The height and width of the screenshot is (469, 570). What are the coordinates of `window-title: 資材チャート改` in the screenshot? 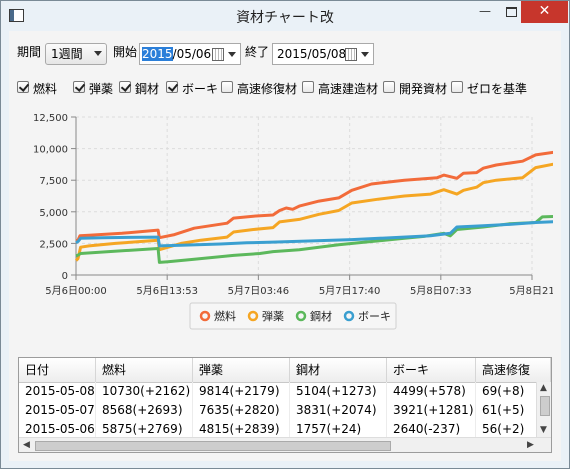 It's located at (285, 18).